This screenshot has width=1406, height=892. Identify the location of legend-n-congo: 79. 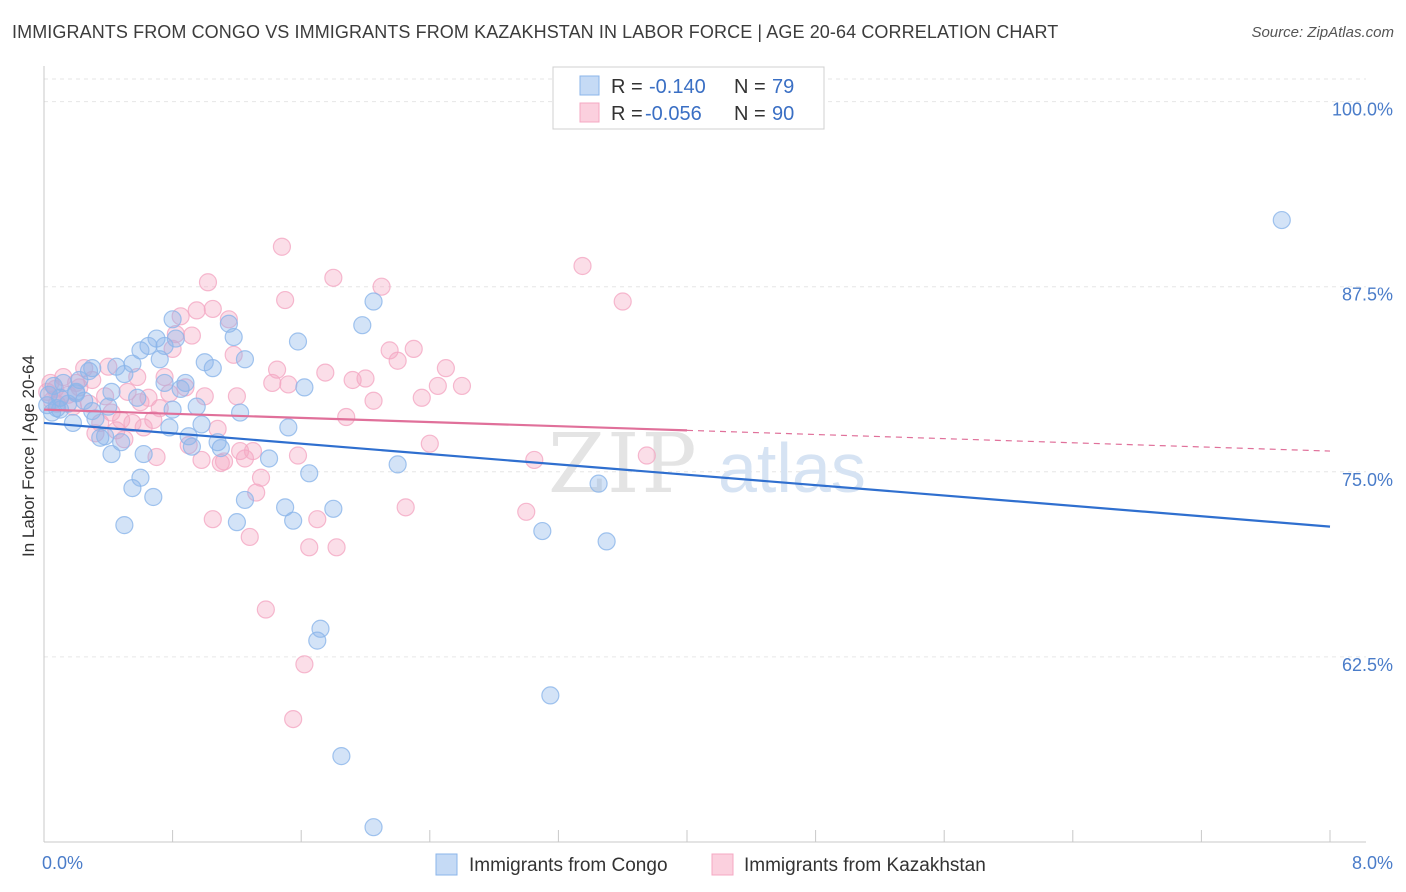
(783, 87).